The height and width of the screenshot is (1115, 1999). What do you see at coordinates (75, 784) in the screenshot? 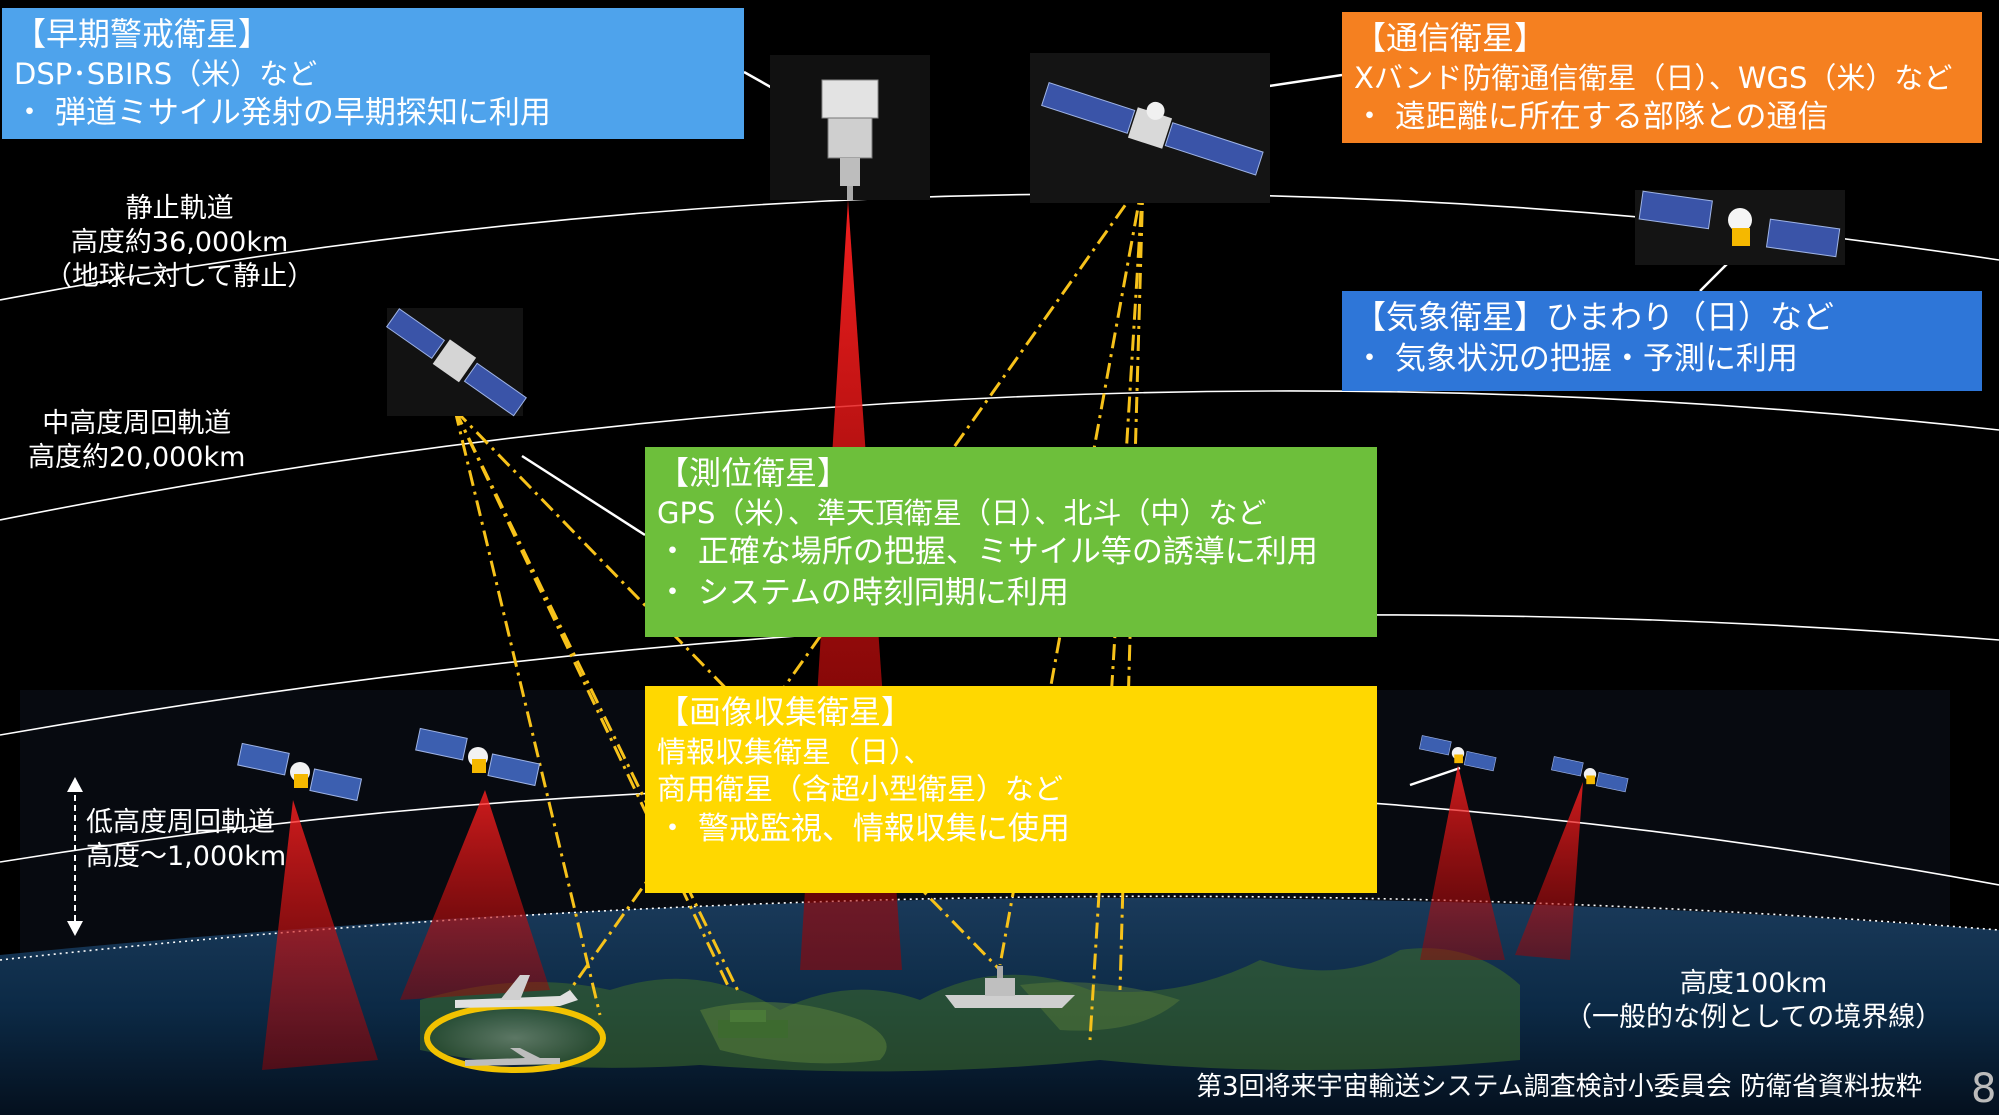
I see `arrow-head-up` at bounding box center [75, 784].